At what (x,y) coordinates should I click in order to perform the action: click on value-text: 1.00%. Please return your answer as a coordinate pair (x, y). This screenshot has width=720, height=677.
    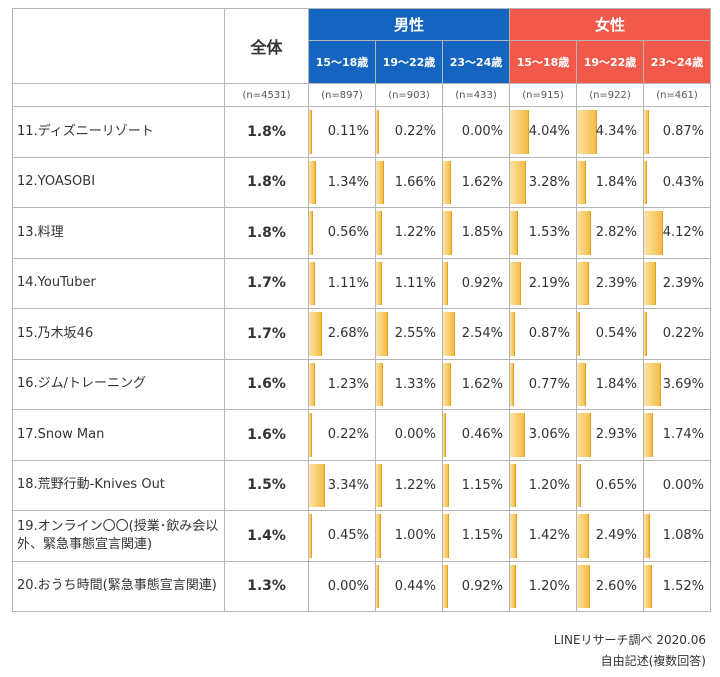
    Looking at the image, I should click on (415, 536).